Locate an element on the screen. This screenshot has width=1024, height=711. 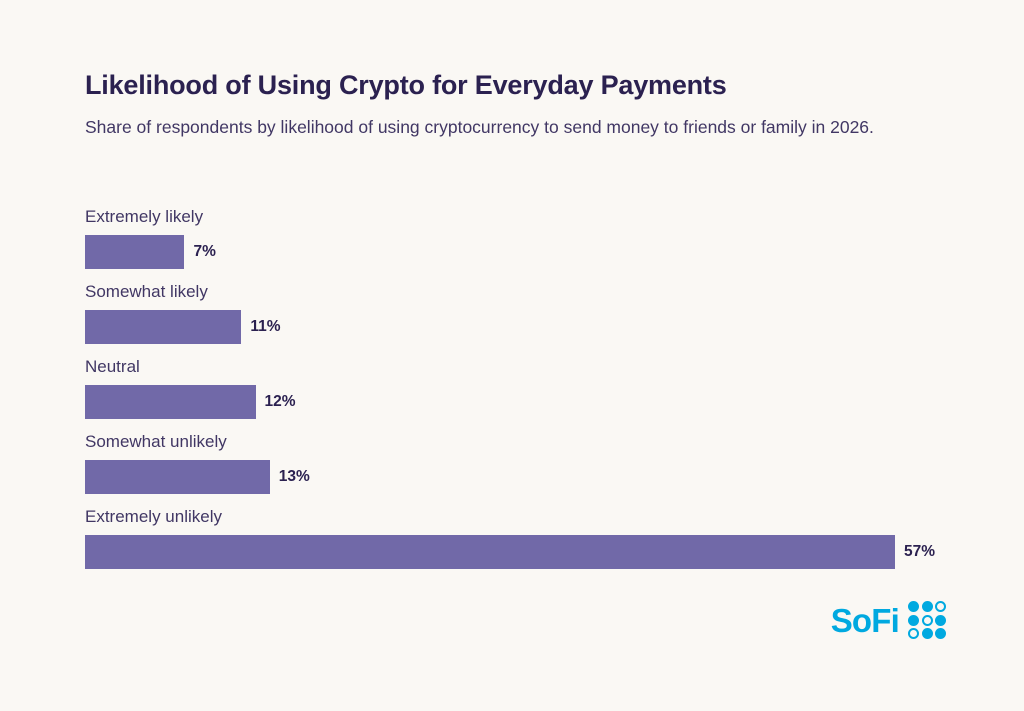
bar-row: 11% is located at coordinates (182, 327).